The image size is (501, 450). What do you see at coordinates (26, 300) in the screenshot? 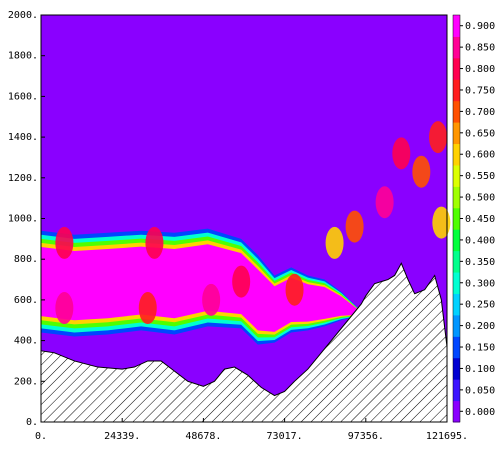
I see `y-tick-label: 600.` at bounding box center [26, 300].